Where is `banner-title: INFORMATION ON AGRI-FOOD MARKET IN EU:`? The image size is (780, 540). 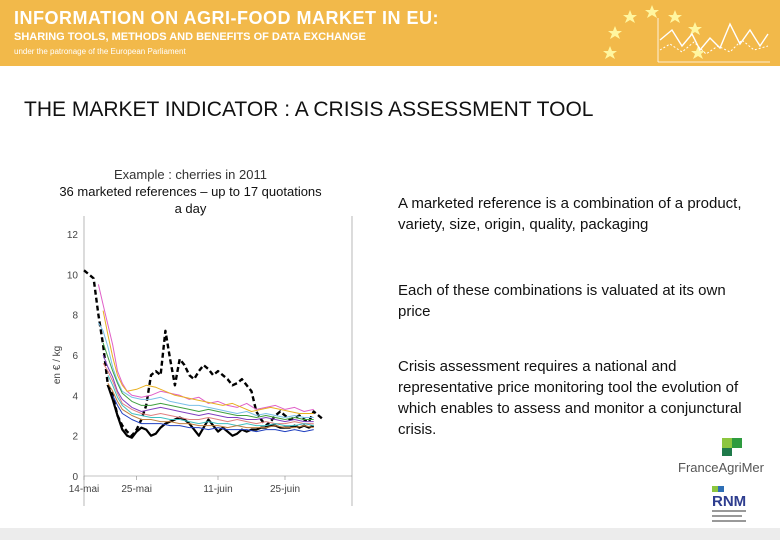 banner-title: INFORMATION ON AGRI-FOOD MARKET IN EU: is located at coordinates (226, 18).